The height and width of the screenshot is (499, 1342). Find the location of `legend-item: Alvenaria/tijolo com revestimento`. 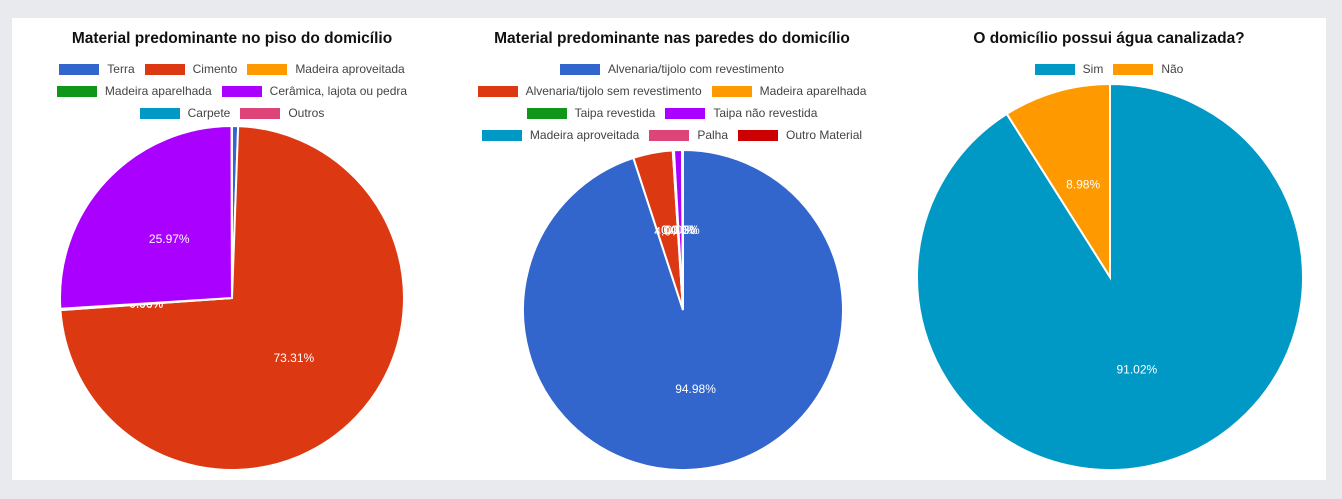

legend-item: Alvenaria/tijolo com revestimento is located at coordinates (672, 69).